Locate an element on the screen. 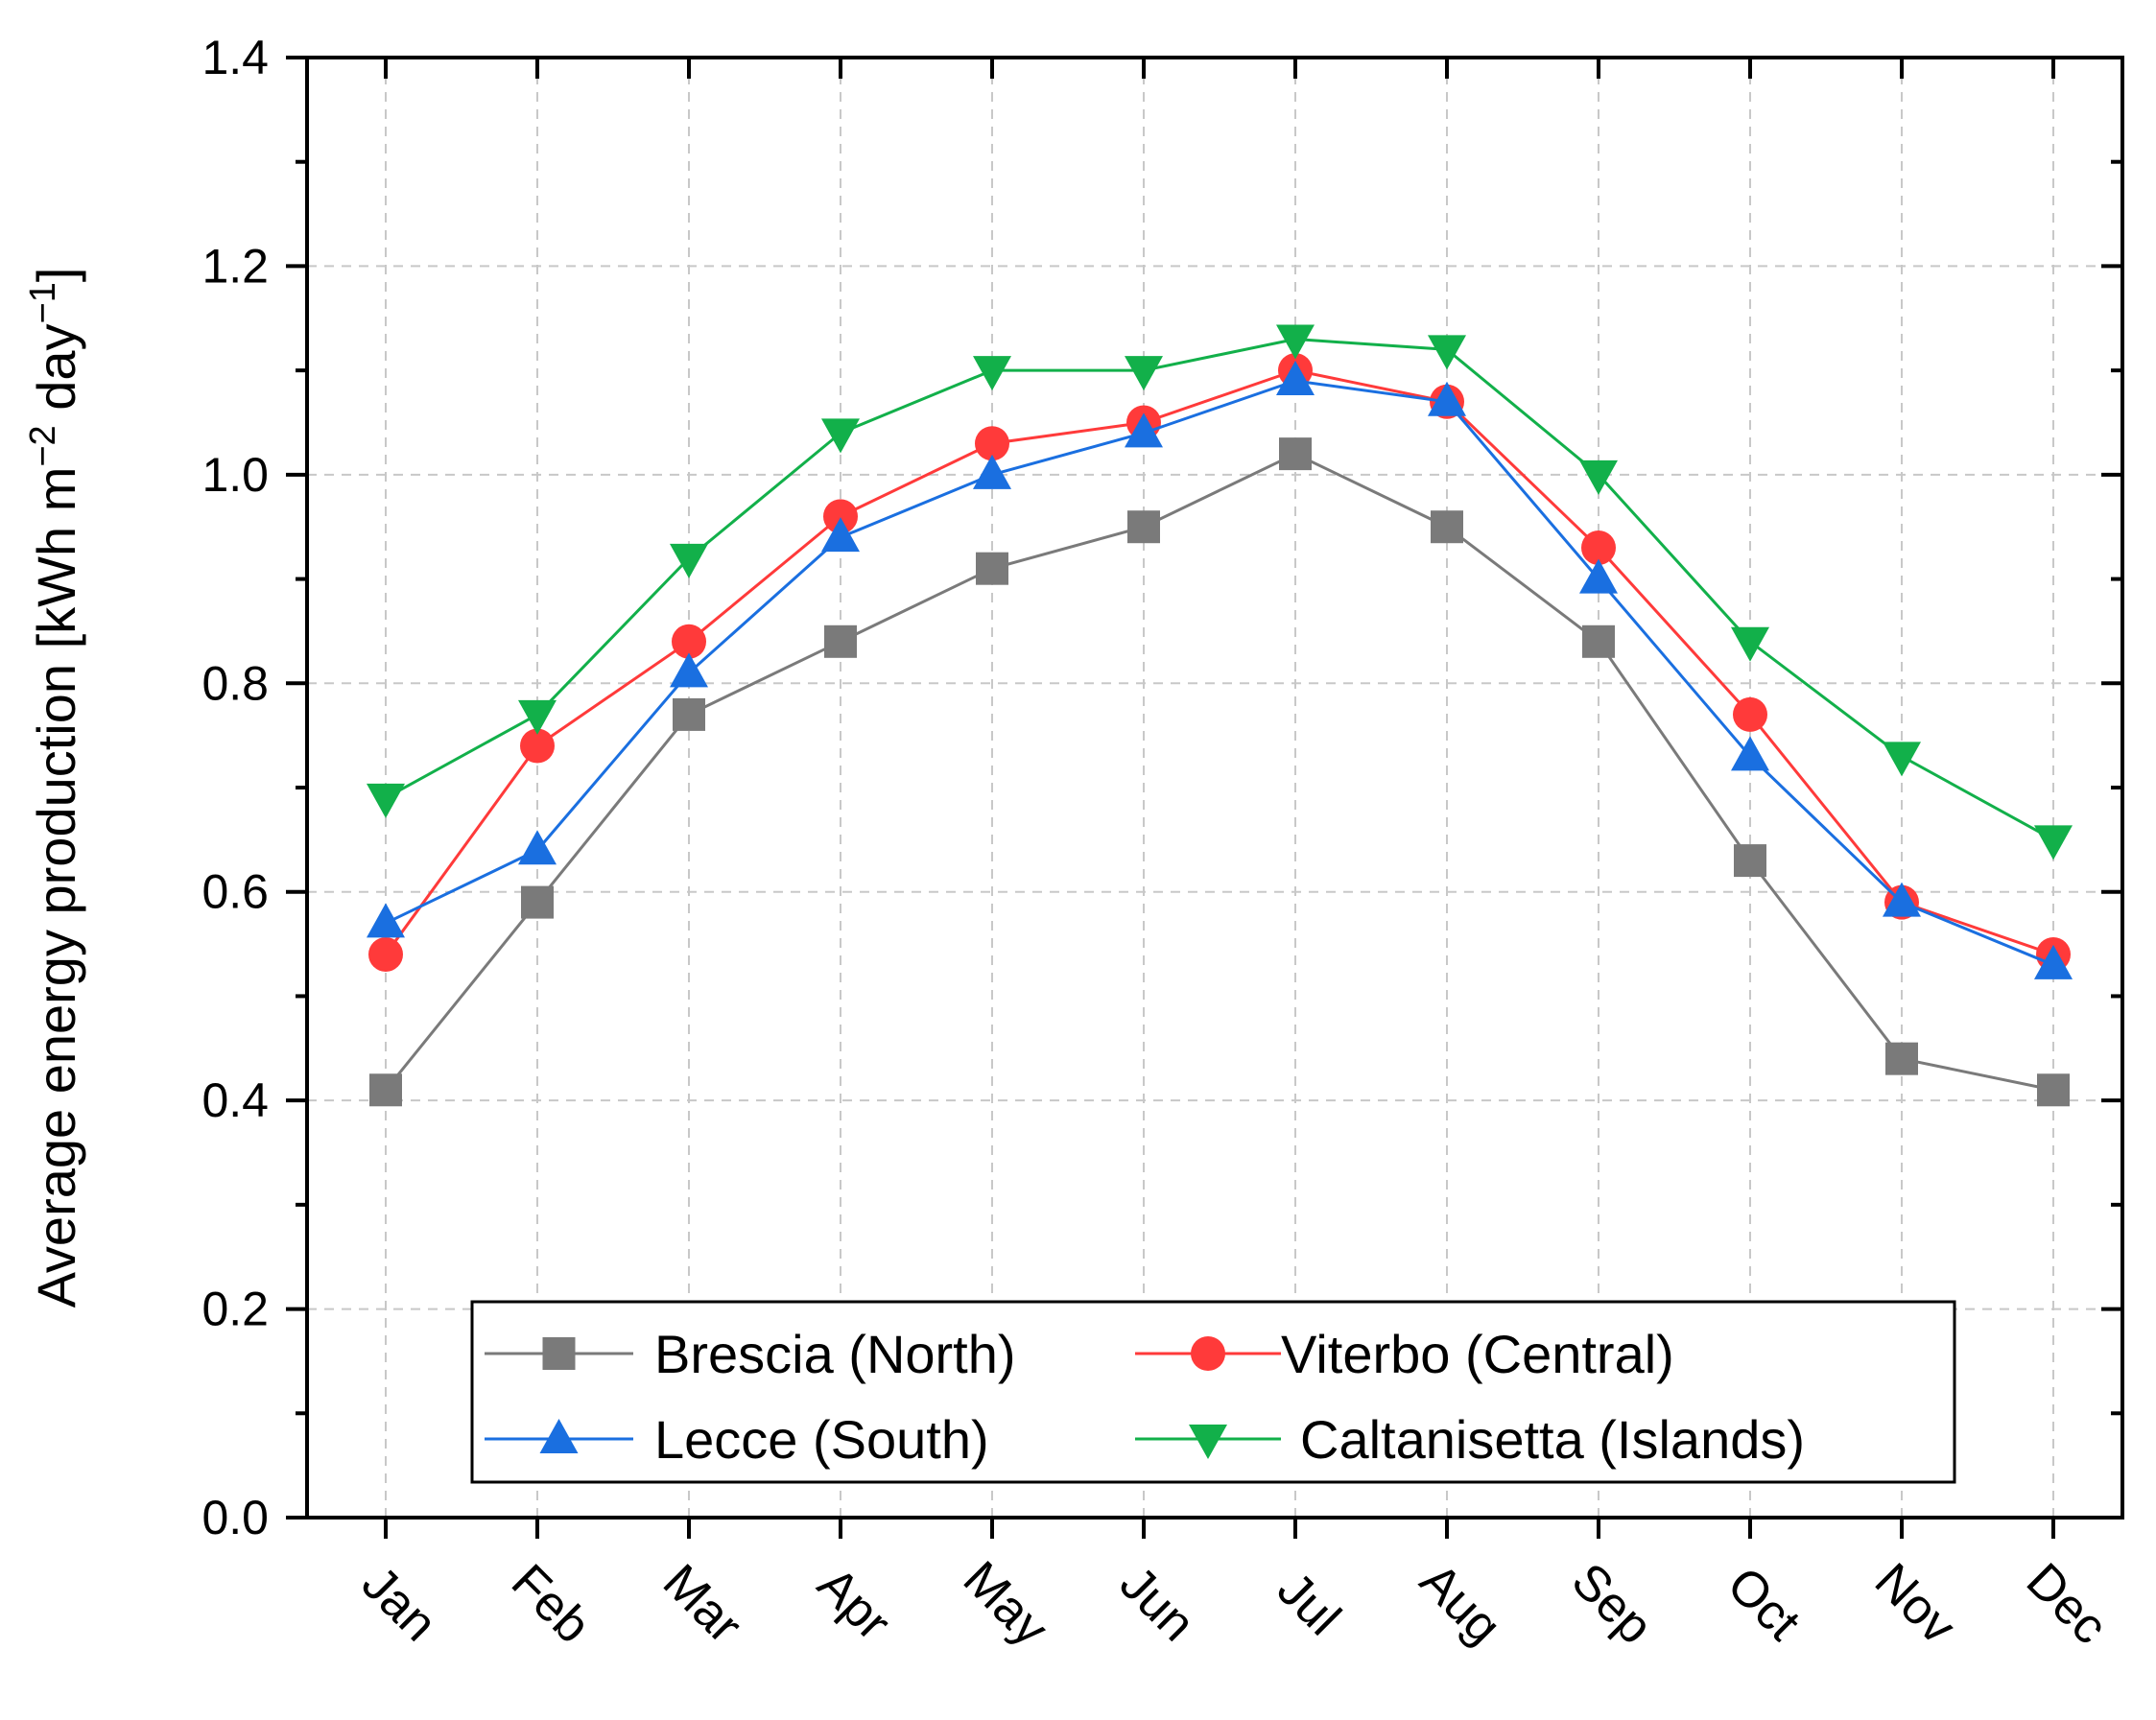 The width and height of the screenshot is (2156, 1720). x-tick-label: Oct is located at coordinates (1764, 1604).